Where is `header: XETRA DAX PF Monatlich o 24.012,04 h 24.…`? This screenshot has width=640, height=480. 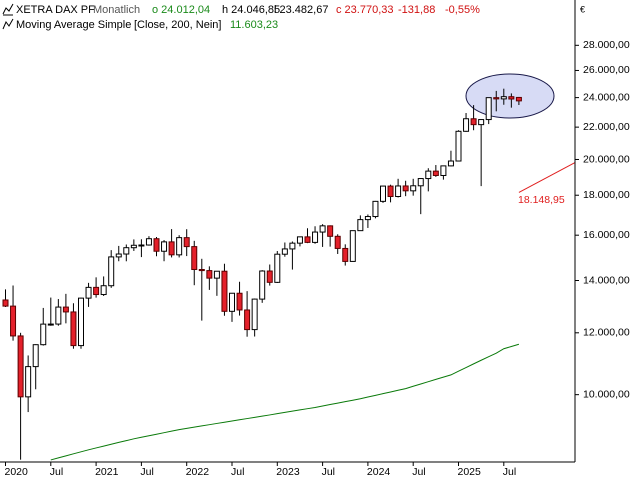
header: XETRA DAX PF Monatlich o 24.012,04 h 24.… is located at coordinates (293, 17).